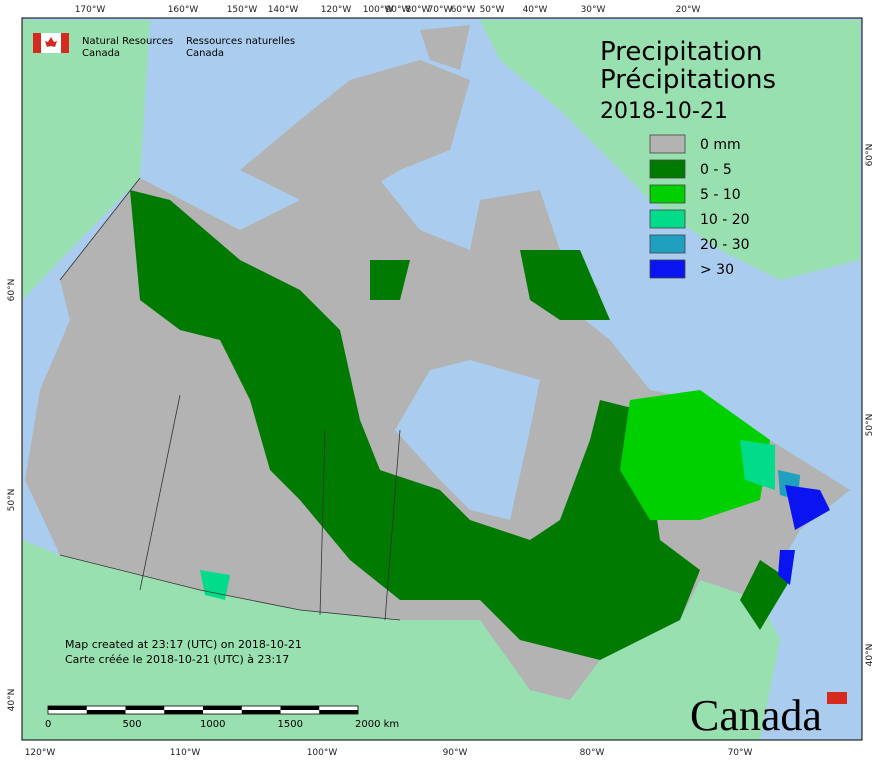  What do you see at coordinates (290, 724) in the screenshot?
I see `scale-label: 1500` at bounding box center [290, 724].